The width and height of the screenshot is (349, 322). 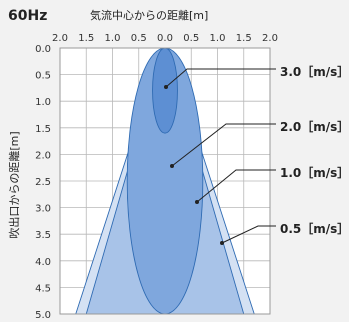 What do you see at coordinates (43, 262) in the screenshot?
I see `y-tick-label: 4.0` at bounding box center [43, 262].